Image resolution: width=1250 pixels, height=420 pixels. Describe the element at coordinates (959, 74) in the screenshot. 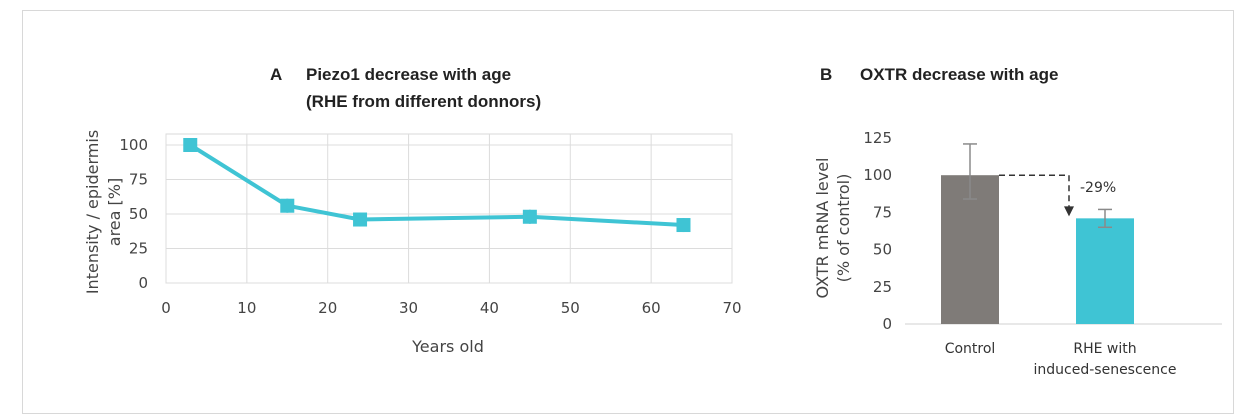

I see `panel-b-title: OXTR decrease with age` at that location.